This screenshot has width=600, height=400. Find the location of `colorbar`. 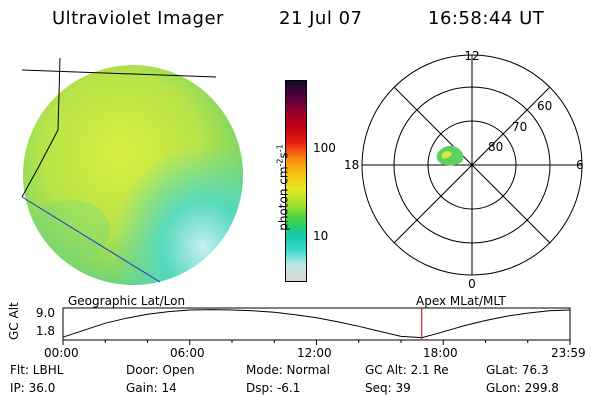

colorbar is located at coordinates (296, 181).